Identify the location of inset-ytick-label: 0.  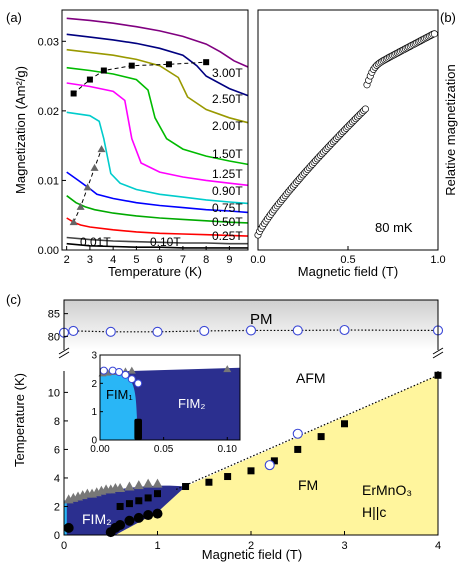
(94, 441).